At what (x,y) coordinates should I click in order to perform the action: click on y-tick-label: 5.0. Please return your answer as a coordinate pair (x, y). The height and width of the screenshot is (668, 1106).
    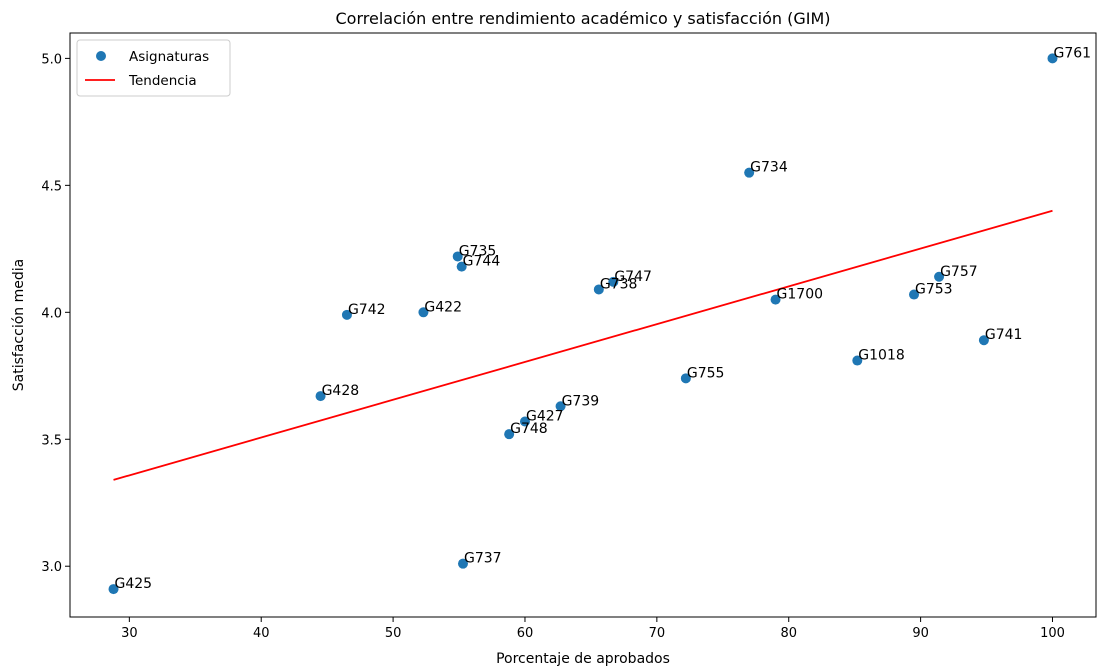
    Looking at the image, I should click on (51, 59).